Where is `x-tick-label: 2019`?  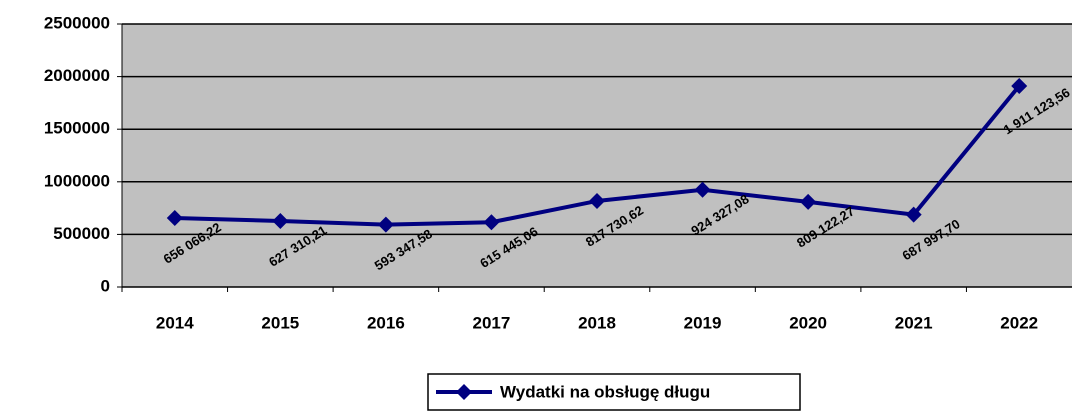 x-tick-label: 2019 is located at coordinates (703, 322).